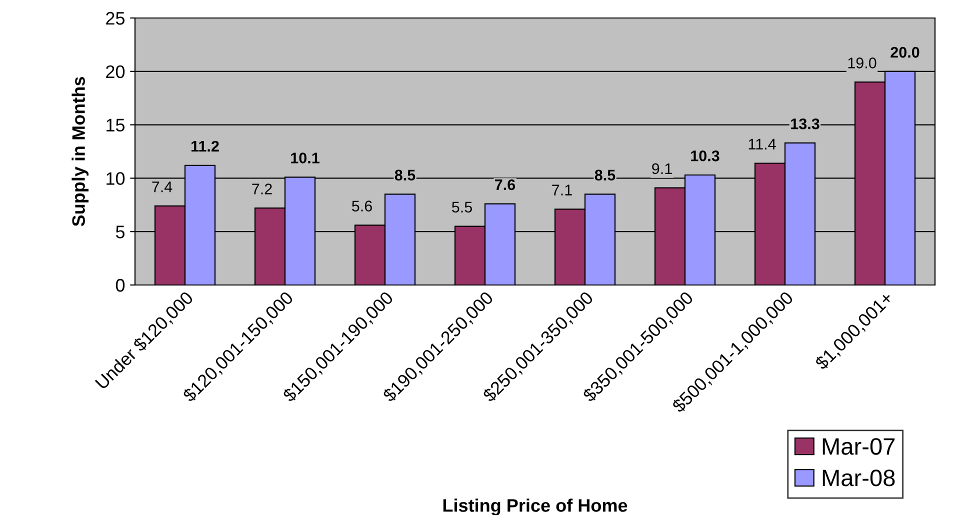 The image size is (973, 515). What do you see at coordinates (562, 190) in the screenshot?
I see `data-label: 7.1` at bounding box center [562, 190].